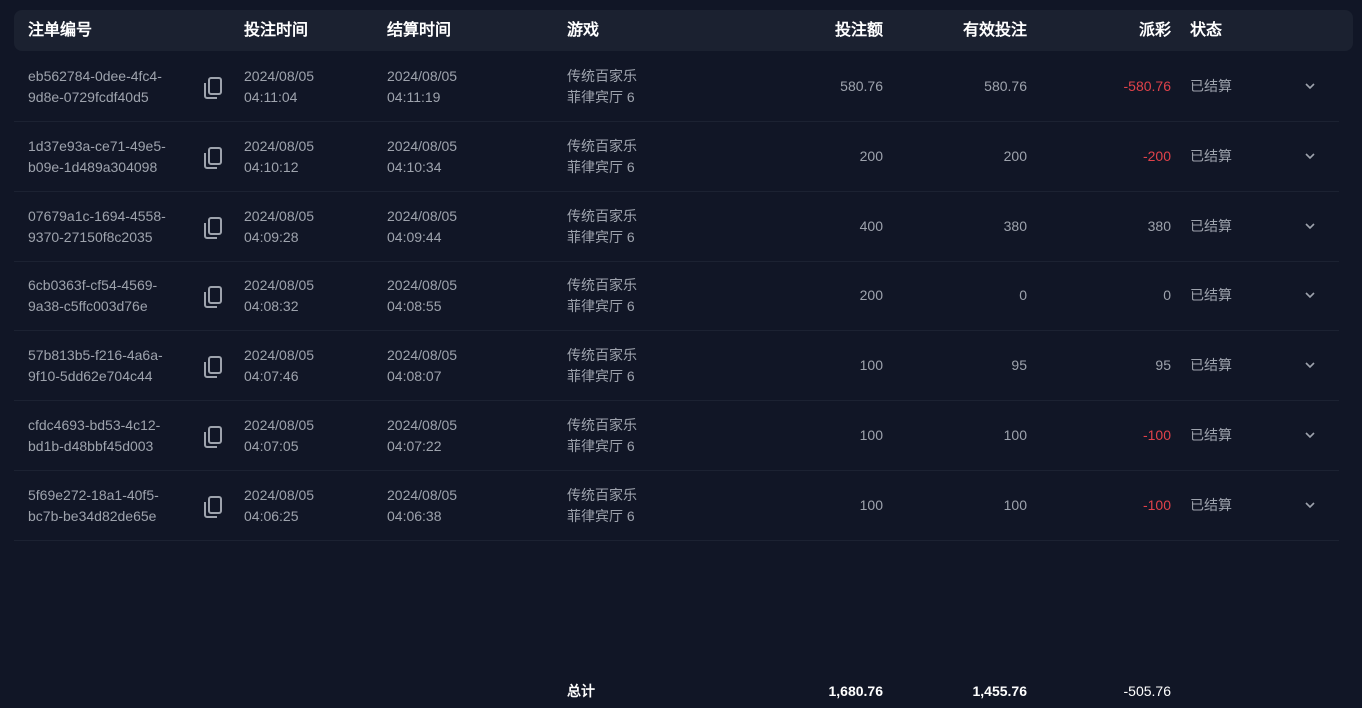  I want to click on order-id-line2: 9d8e-0729fcdf40d5, so click(88, 97).